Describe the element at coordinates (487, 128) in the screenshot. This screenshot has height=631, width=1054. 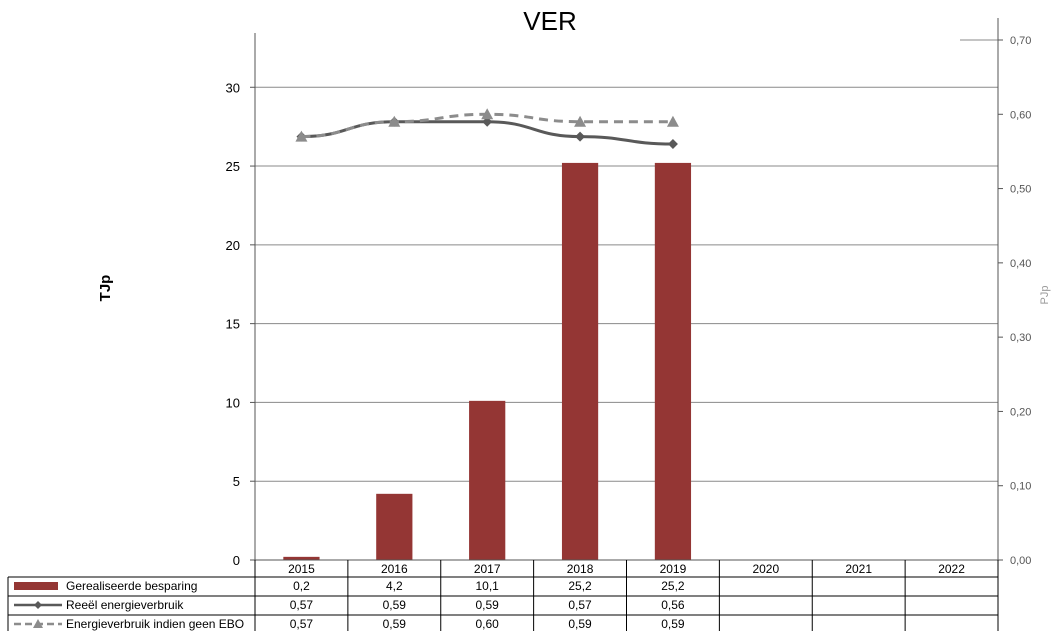
I see `line-series` at that location.